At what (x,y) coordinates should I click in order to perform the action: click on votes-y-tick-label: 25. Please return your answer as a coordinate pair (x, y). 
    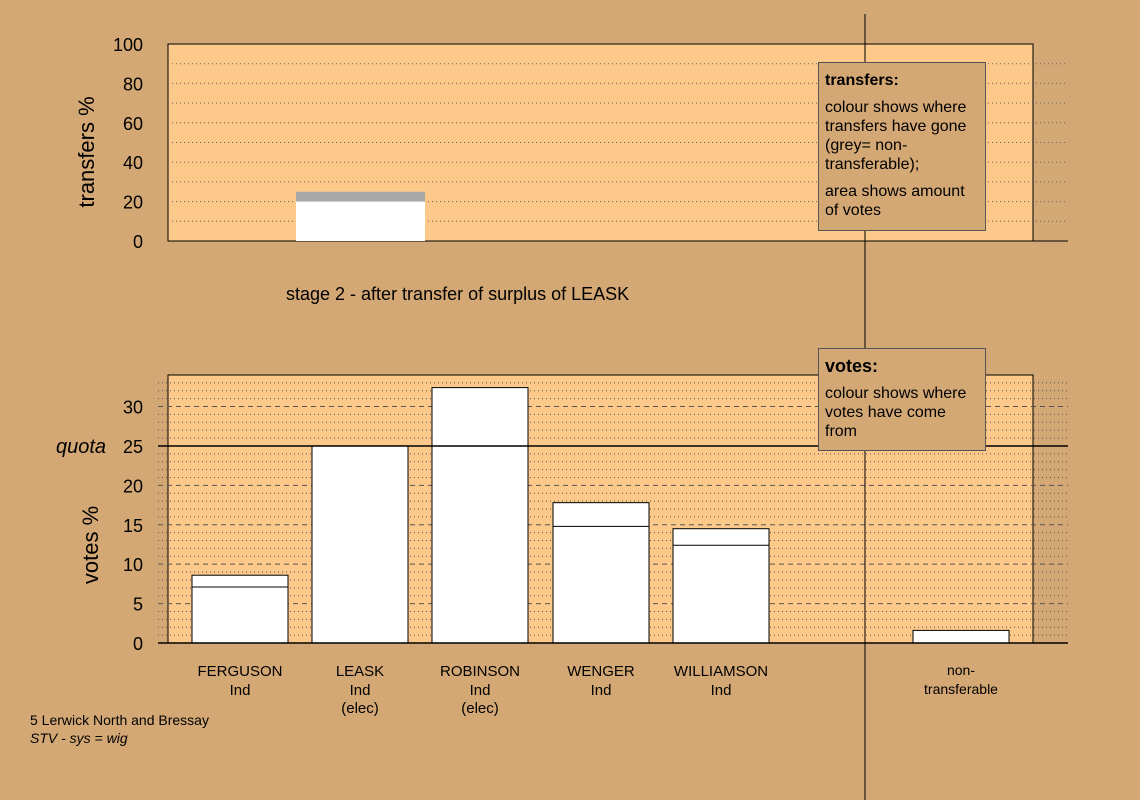
    Looking at the image, I should click on (133, 447).